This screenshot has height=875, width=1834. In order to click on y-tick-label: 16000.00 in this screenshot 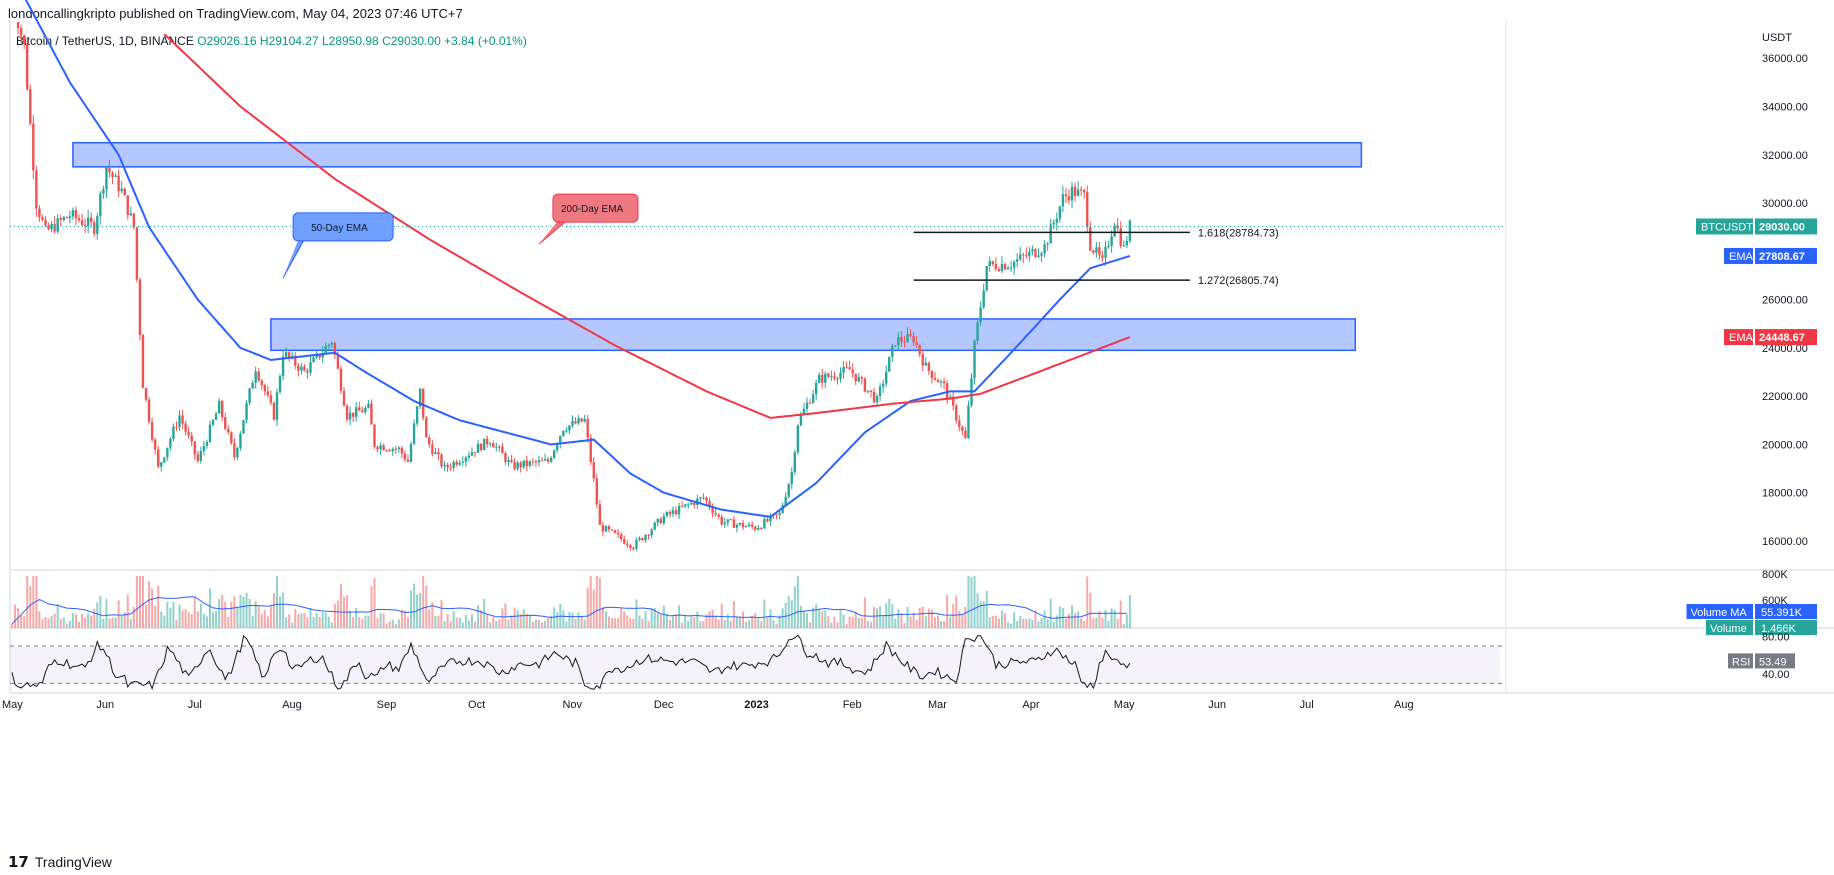, I will do `click(1785, 542)`.